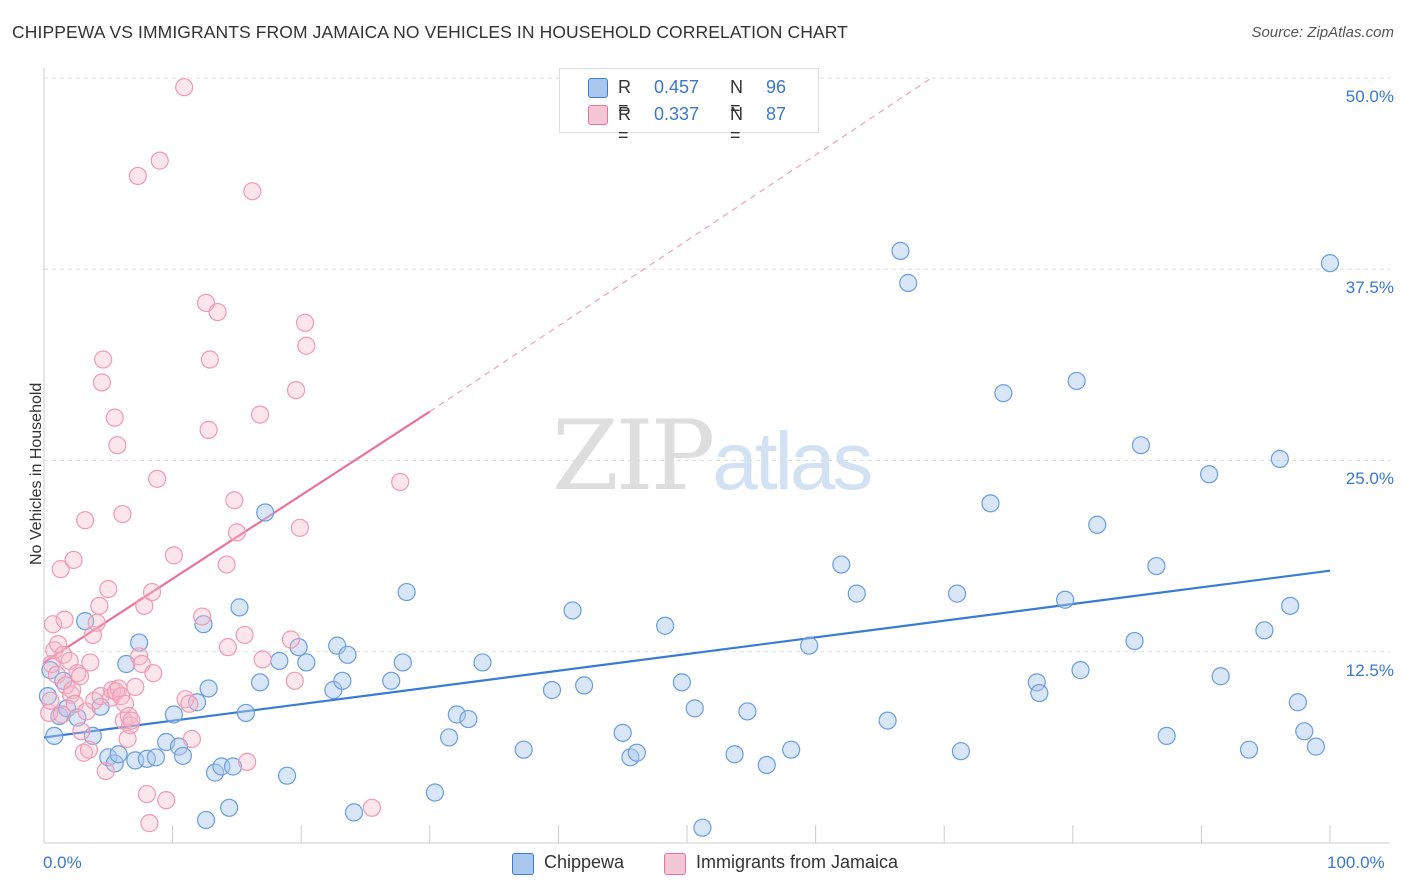 This screenshot has height=892, width=1406. I want to click on correlation-legend: R = 0.457 N = 96 R = 0.337 N = 87, so click(689, 106).